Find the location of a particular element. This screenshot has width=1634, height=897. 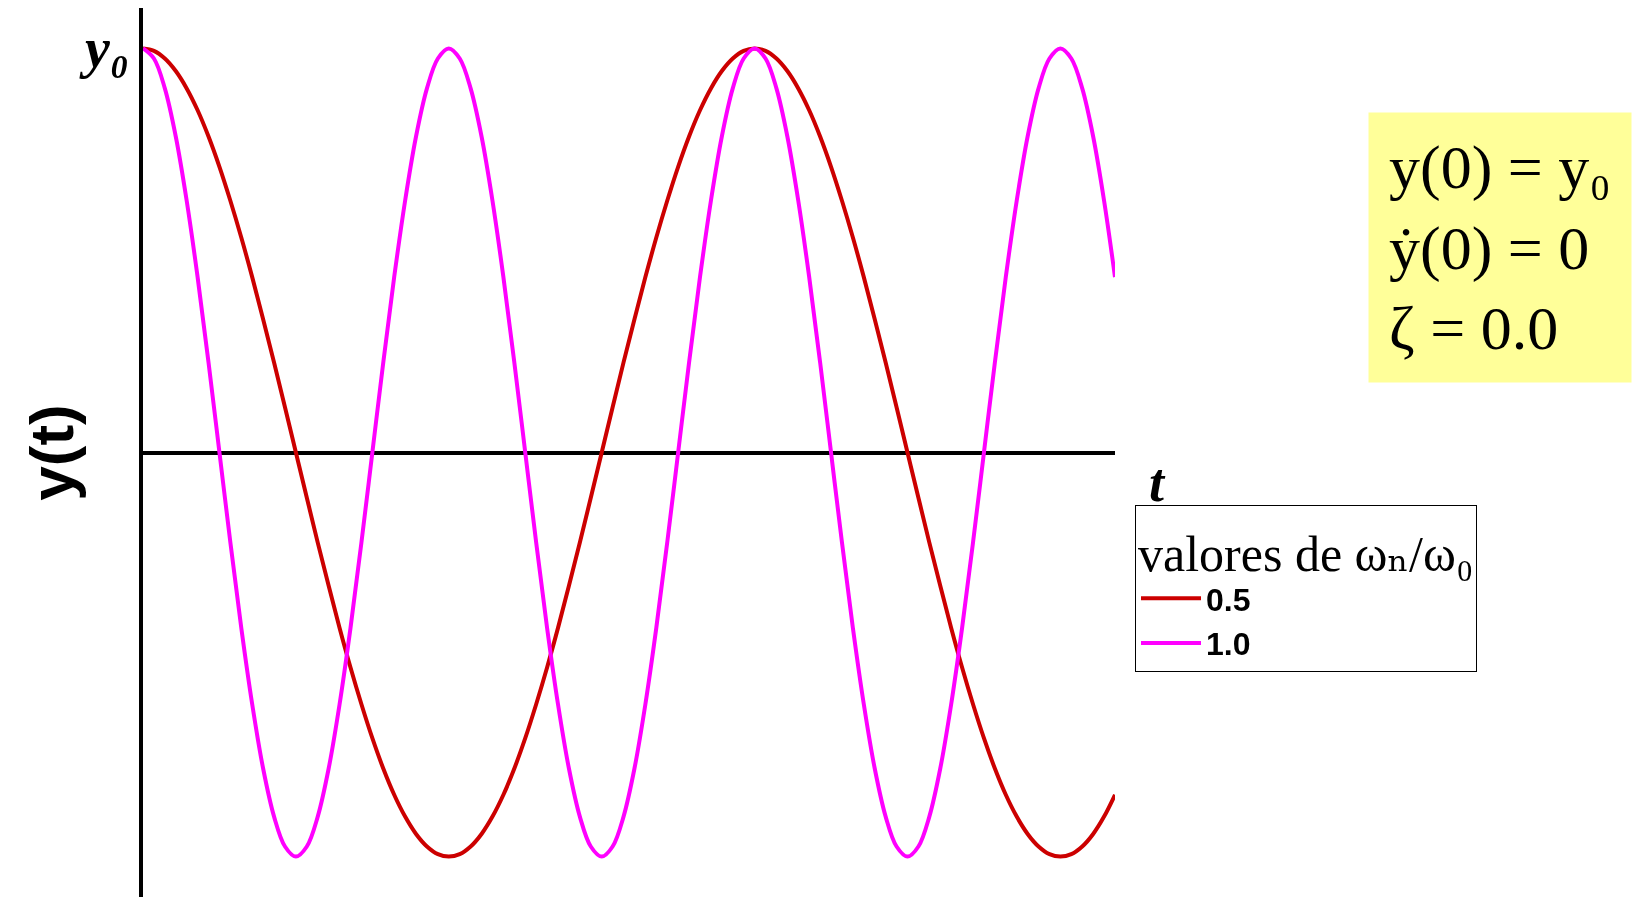

text: y₀ is located at coordinates (104, 48).